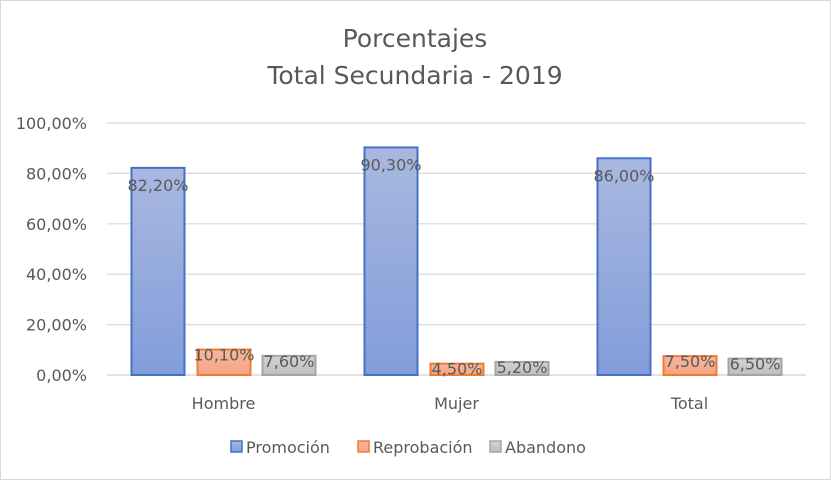 This screenshot has height=480, width=831. Describe the element at coordinates (456, 403) in the screenshot. I see `x-tick-label: Mujer` at that location.